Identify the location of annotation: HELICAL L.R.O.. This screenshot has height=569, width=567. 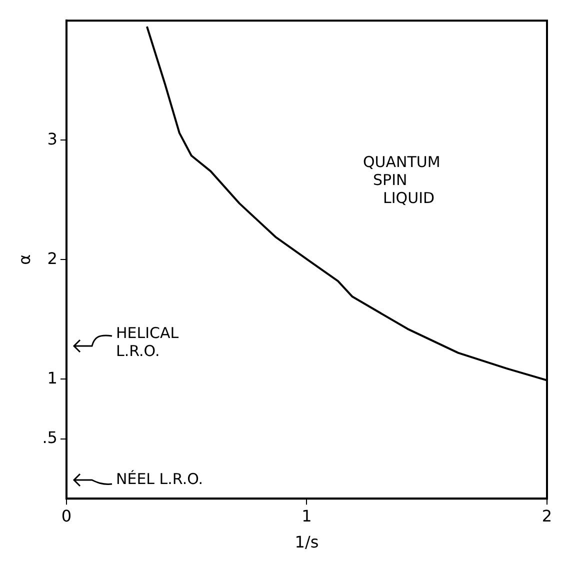
(147, 342).